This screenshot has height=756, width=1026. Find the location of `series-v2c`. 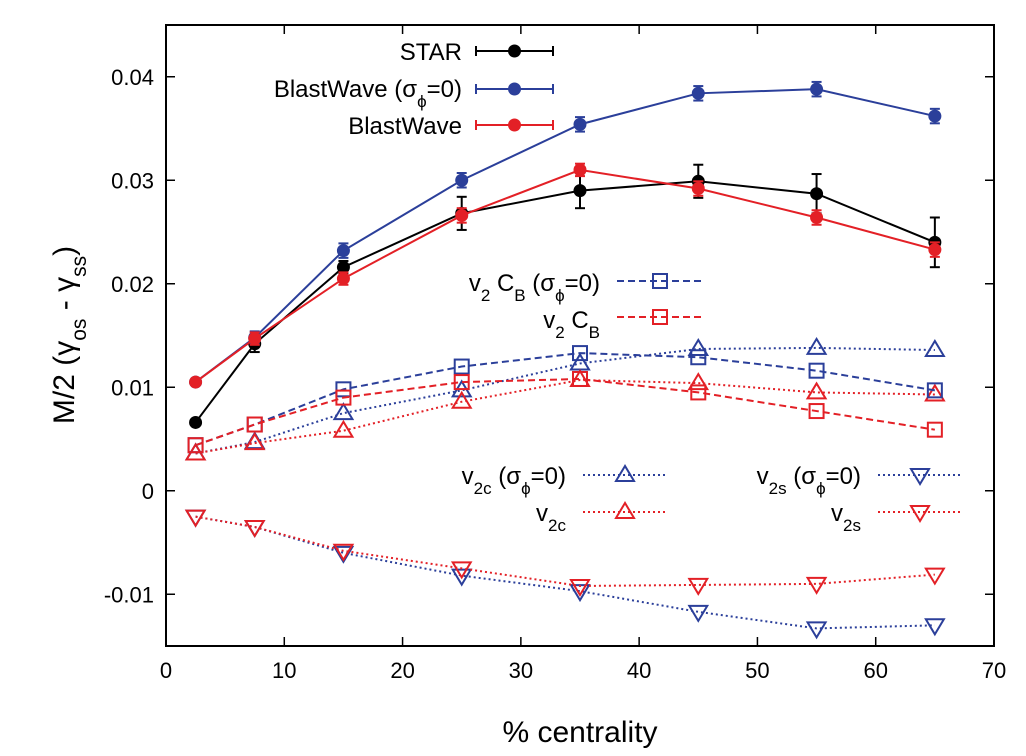

series-v2c is located at coordinates (565, 415).